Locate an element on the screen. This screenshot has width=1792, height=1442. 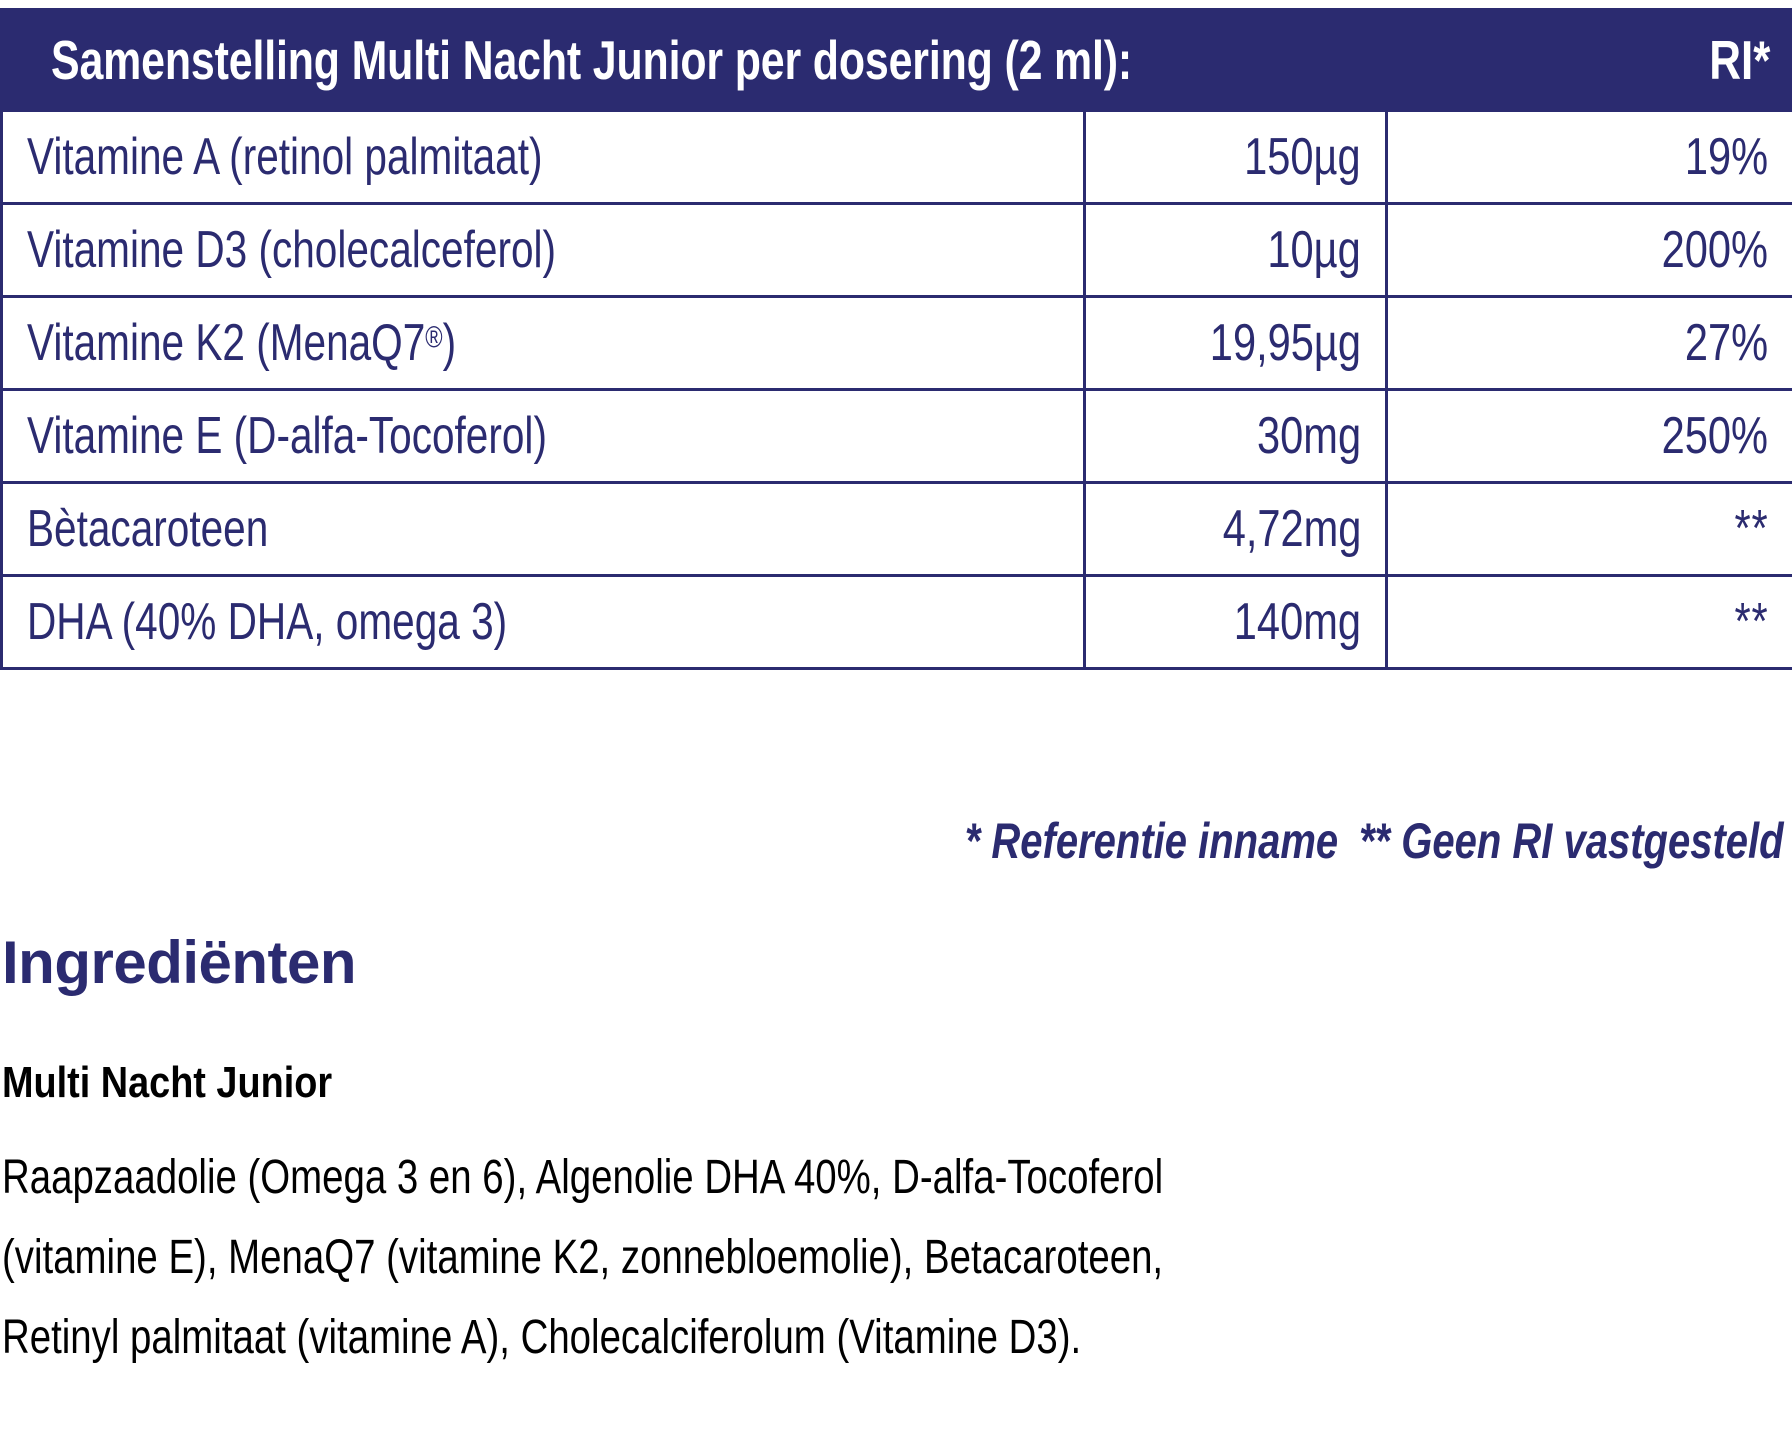
nutrient-name: Vitamine E (D-alfa-Tocoferol) is located at coordinates (287, 436).